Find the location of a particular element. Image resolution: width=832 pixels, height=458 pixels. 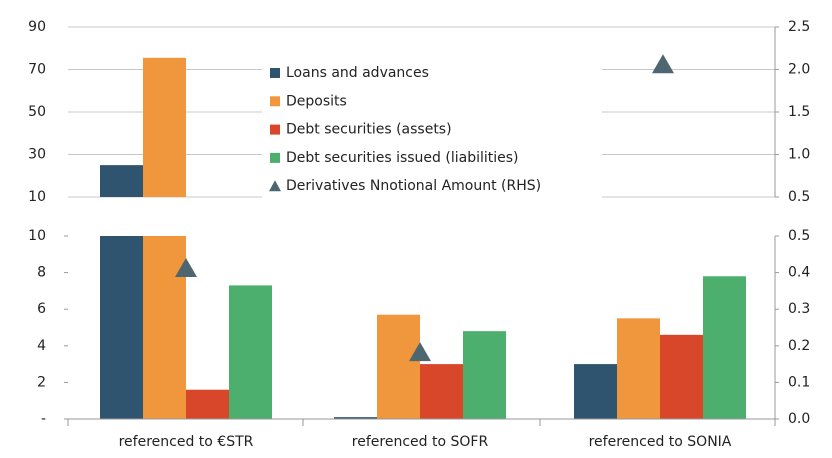

y-tick-label: 8 is located at coordinates (41, 273).